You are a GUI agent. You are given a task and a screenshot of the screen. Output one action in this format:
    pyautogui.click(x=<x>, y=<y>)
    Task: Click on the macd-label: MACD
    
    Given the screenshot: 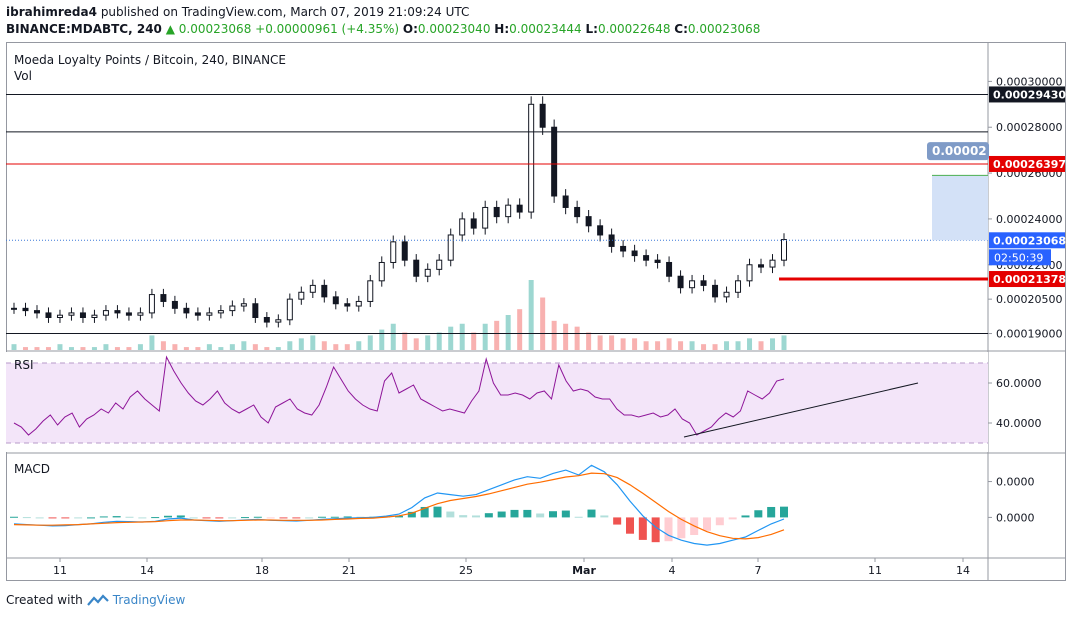 What is the action you would take?
    pyautogui.click(x=32, y=469)
    